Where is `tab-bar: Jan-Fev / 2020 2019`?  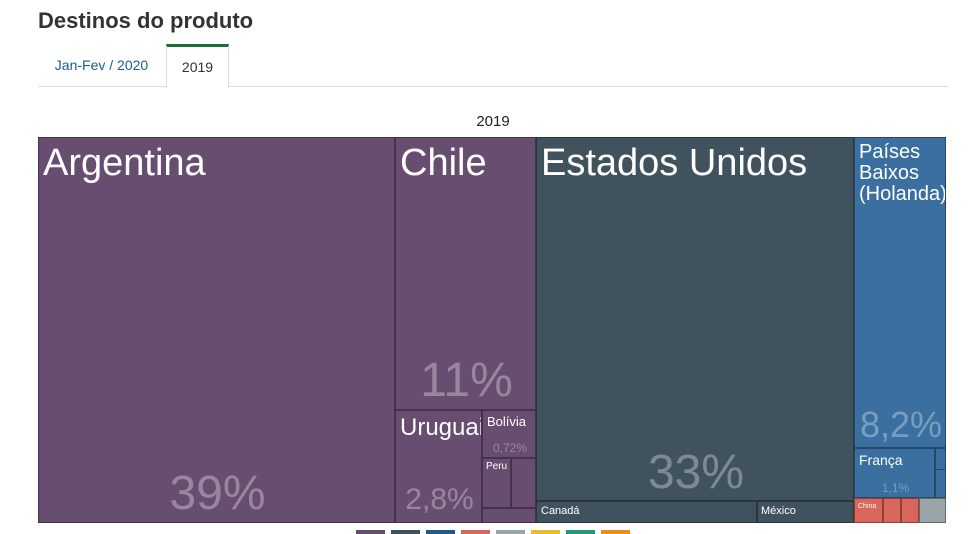 tab-bar: Jan-Fev / 2020 2019 is located at coordinates (493, 66).